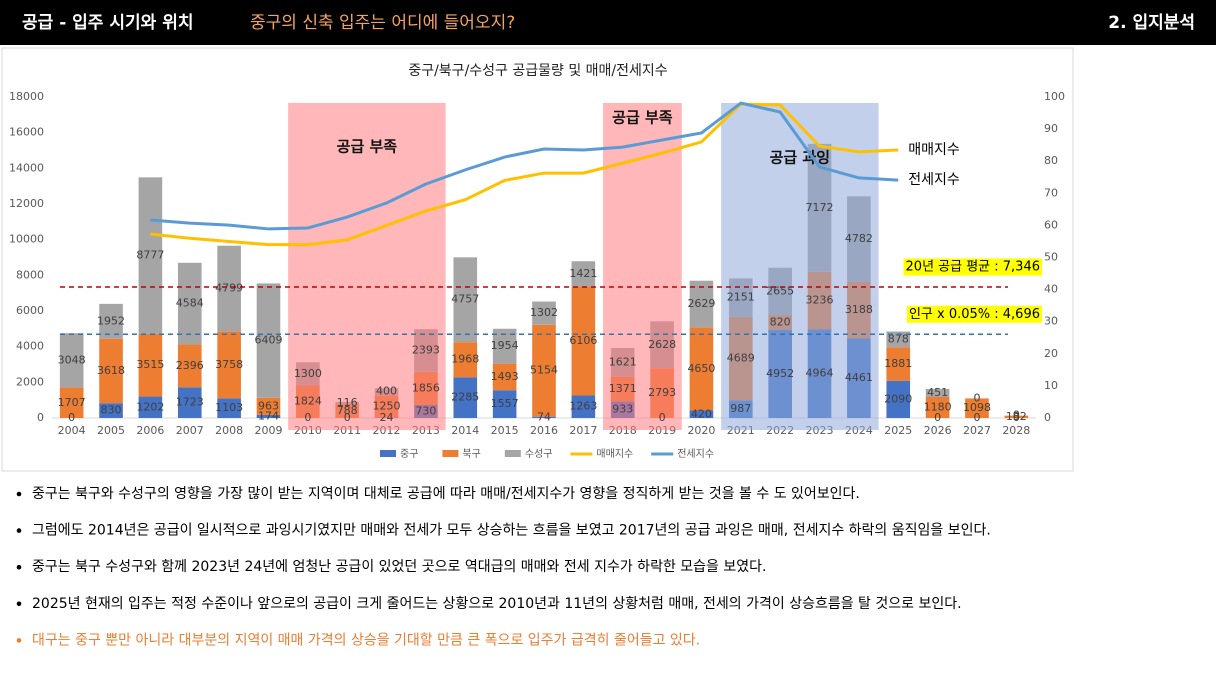  I want to click on x-tick-label: 2016, so click(544, 430).